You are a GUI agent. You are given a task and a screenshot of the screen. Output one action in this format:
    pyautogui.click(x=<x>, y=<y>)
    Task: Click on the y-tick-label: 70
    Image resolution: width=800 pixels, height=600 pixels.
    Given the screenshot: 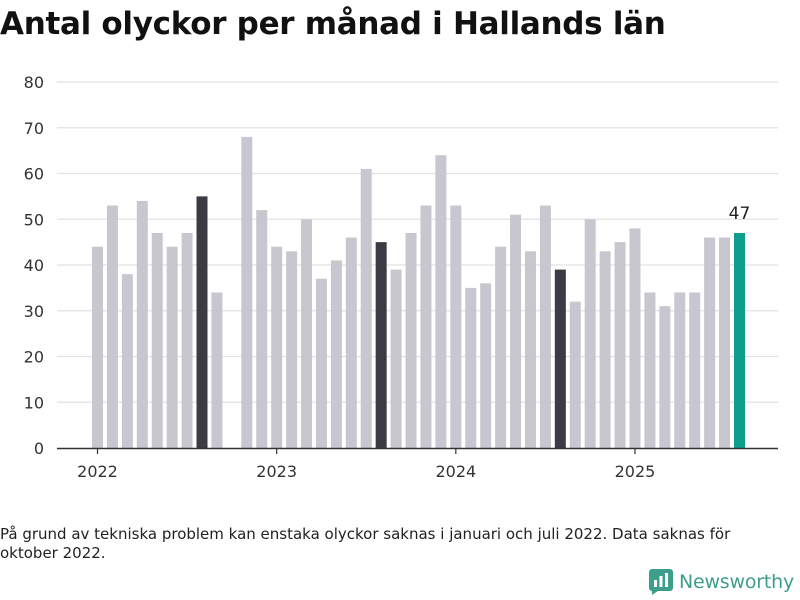 What is the action you would take?
    pyautogui.click(x=34, y=128)
    